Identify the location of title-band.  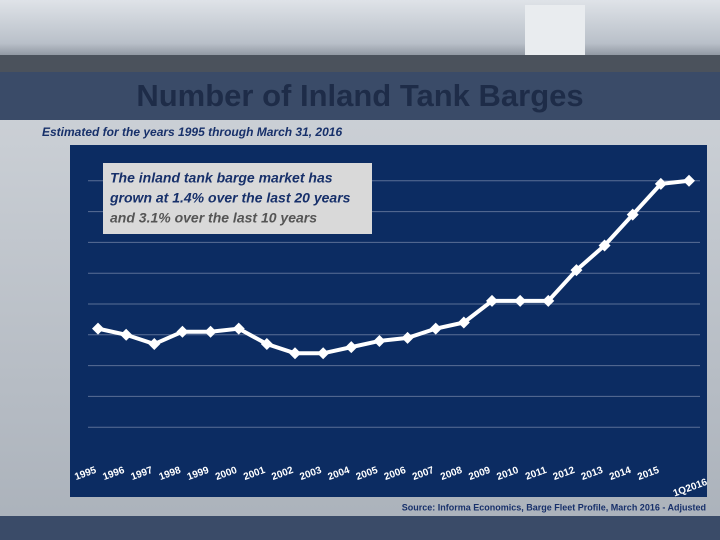
(360, 96).